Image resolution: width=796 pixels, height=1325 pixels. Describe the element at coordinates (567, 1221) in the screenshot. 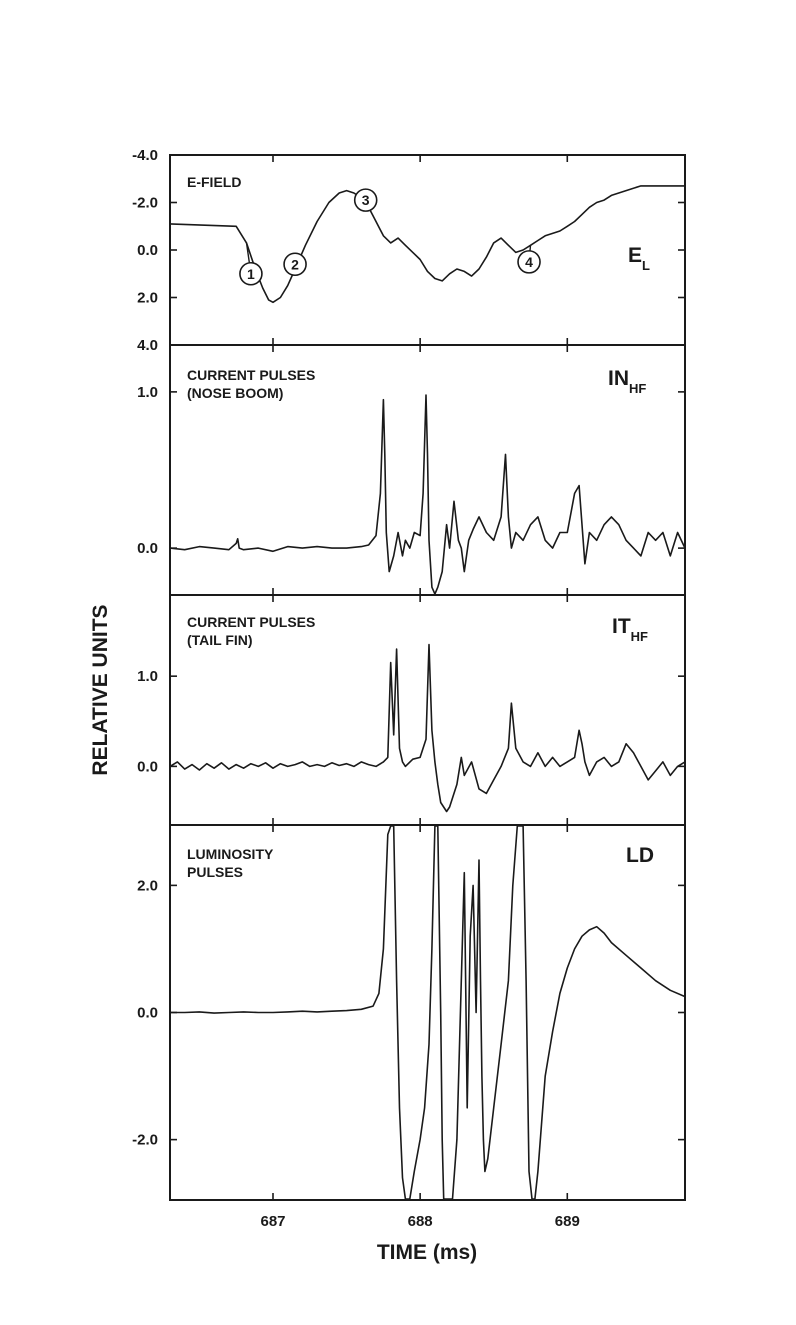

I see `x-tick-label: 689` at that location.